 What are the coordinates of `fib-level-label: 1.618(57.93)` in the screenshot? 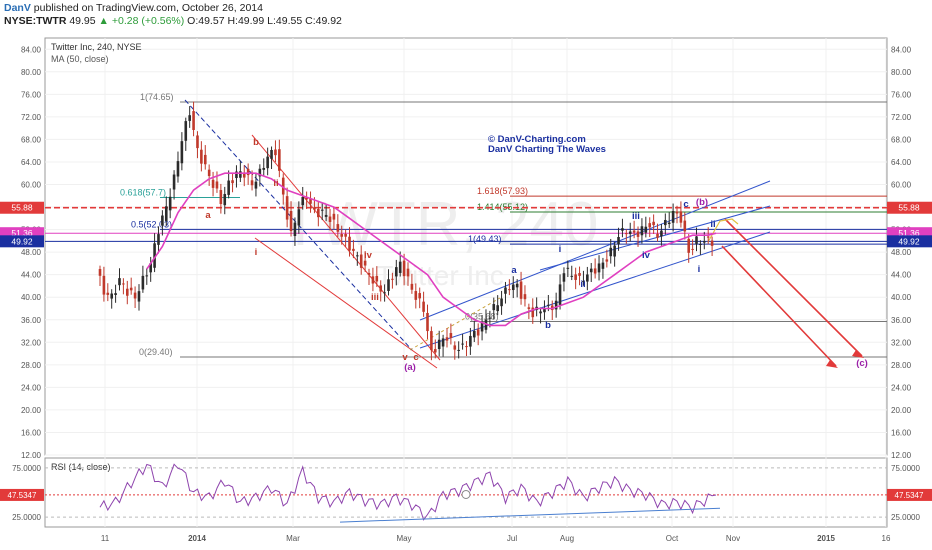 It's located at (502, 191).